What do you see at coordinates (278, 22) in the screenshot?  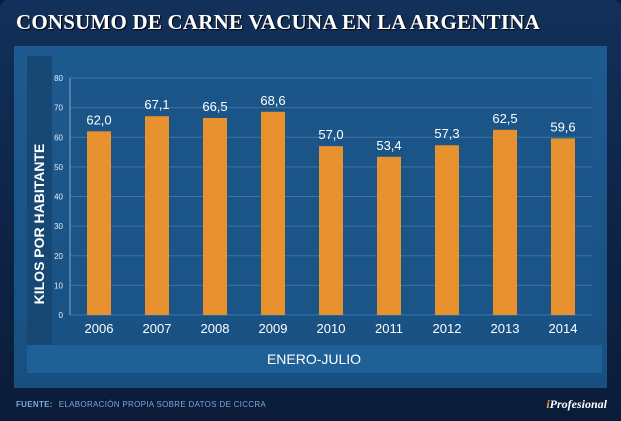 I see `chart-title: CONSUMO DE CARNE VACUNA EN LA ARGENTINA` at bounding box center [278, 22].